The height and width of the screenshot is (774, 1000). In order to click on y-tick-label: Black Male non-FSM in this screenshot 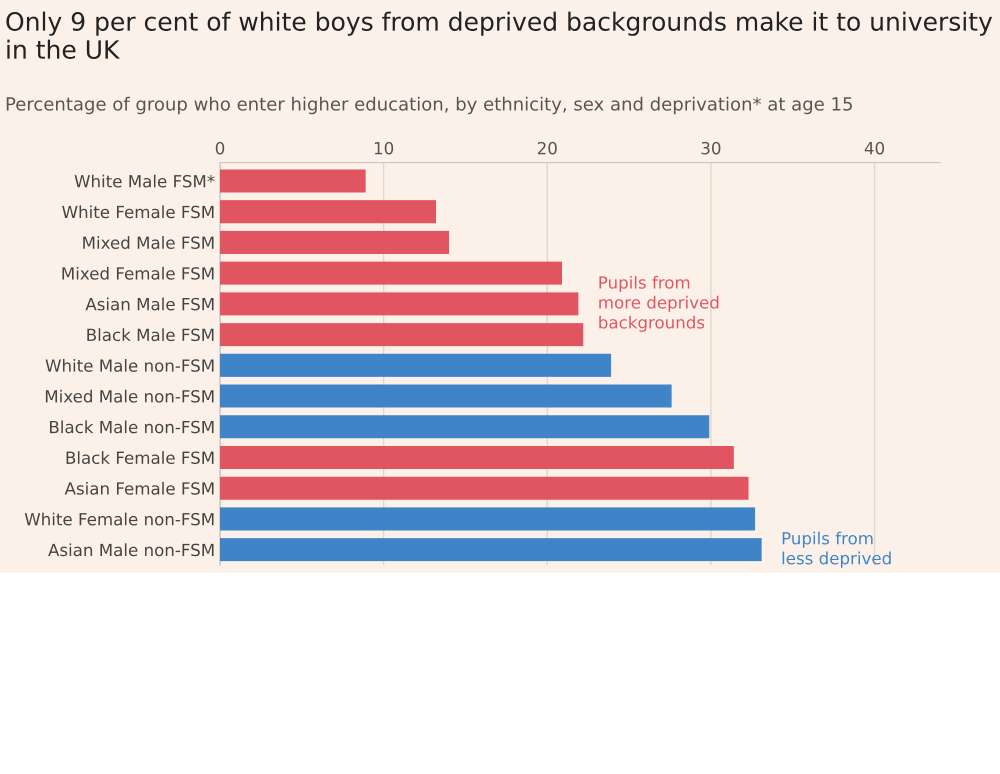, I will do `click(132, 427)`.